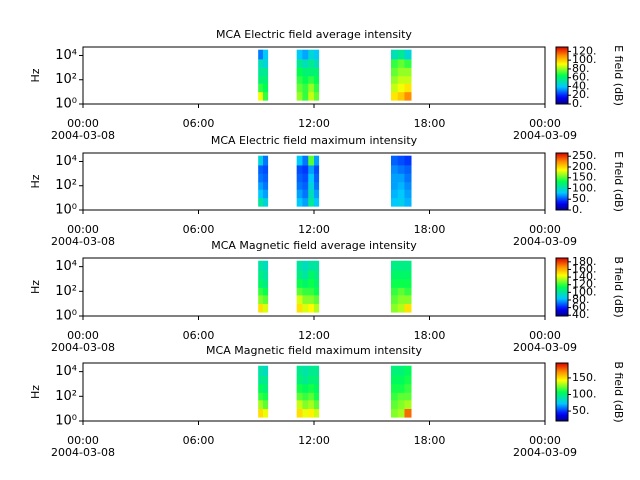  I want to click on panel-title: MCA Electric field maximum intensity, so click(314, 140).